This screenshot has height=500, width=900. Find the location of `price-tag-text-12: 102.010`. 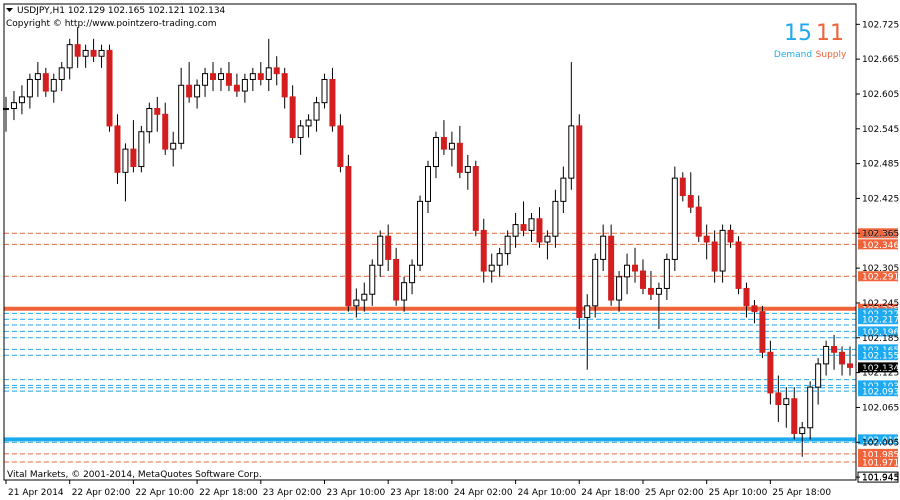

price-tag-text-12: 102.010 is located at coordinates (880, 441).